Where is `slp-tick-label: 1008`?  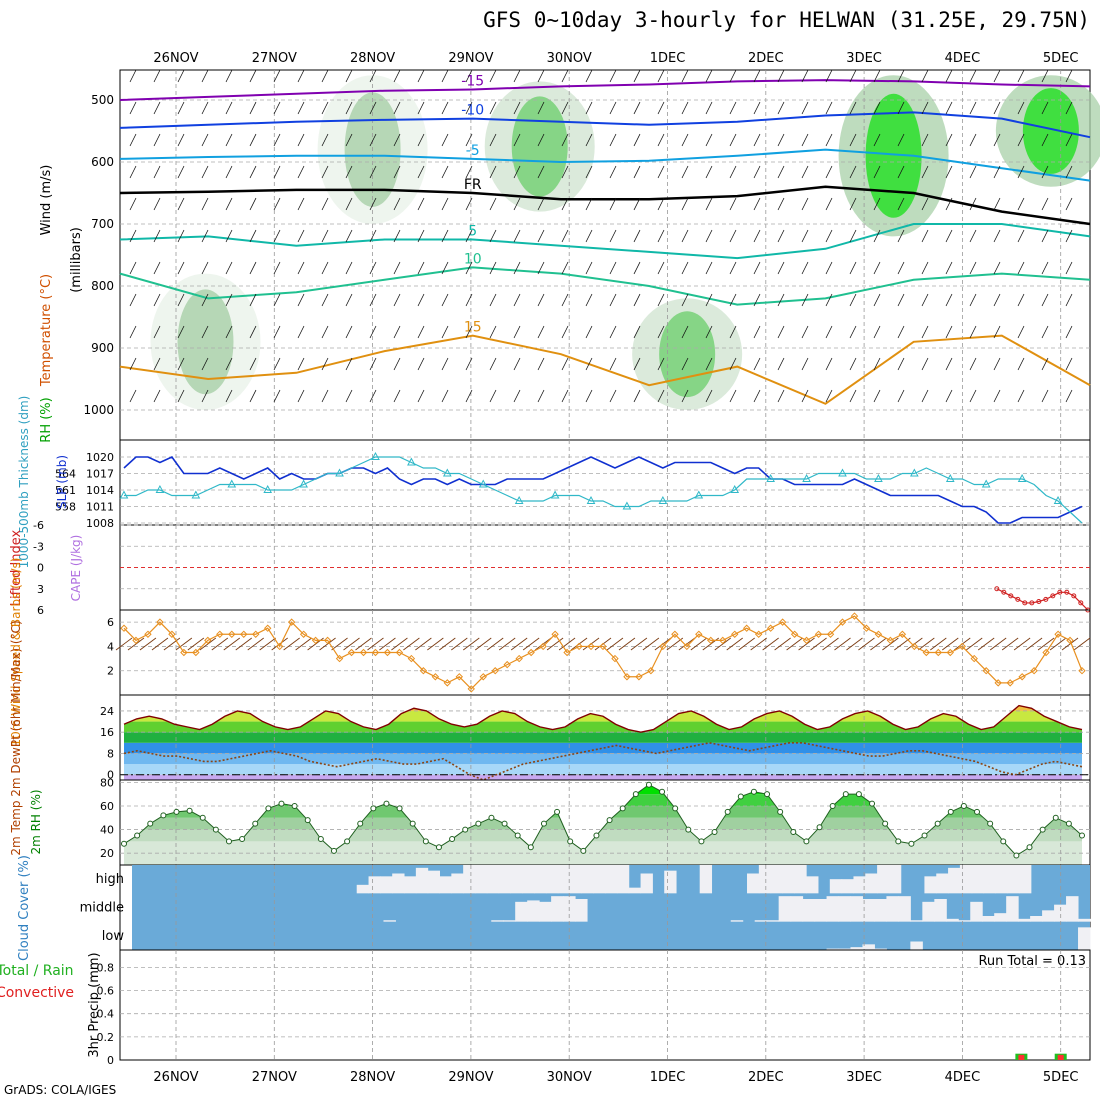 slp-tick-label: 1008 is located at coordinates (100, 523).